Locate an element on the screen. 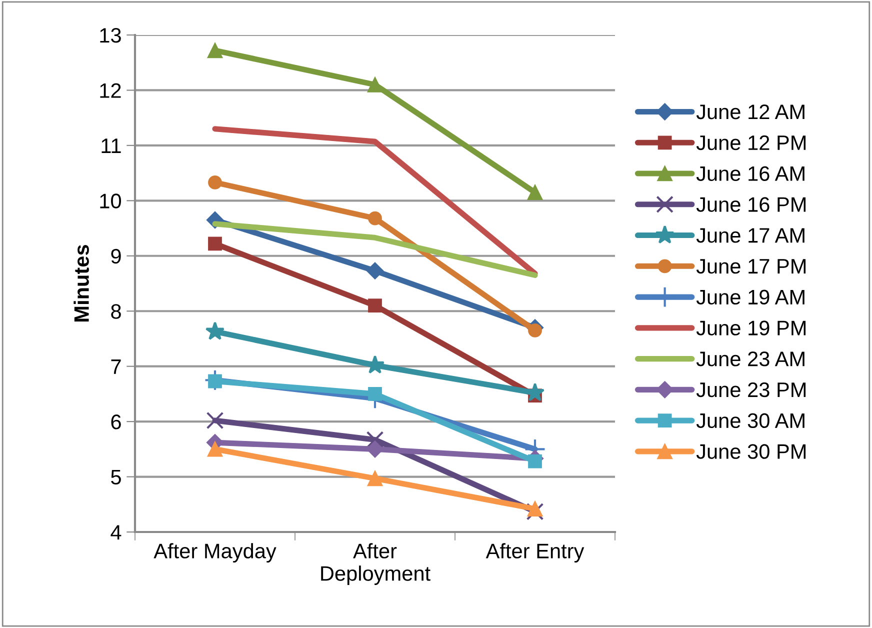  legend-label: June 23 PM is located at coordinates (751, 390).